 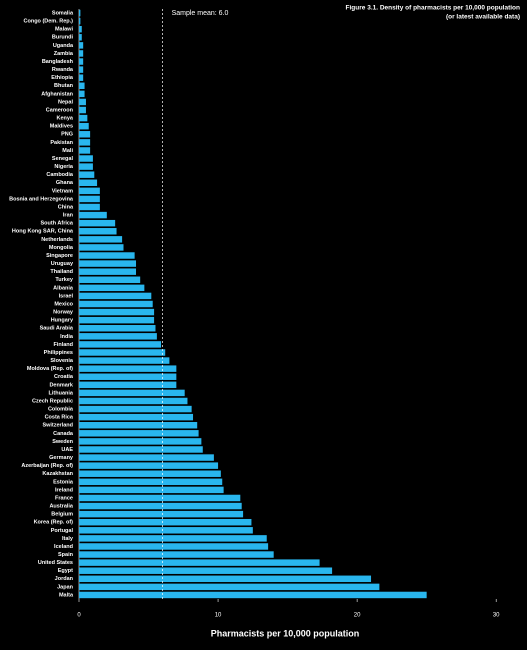 I want to click on x-tick-label: 30, so click(x=496, y=616).